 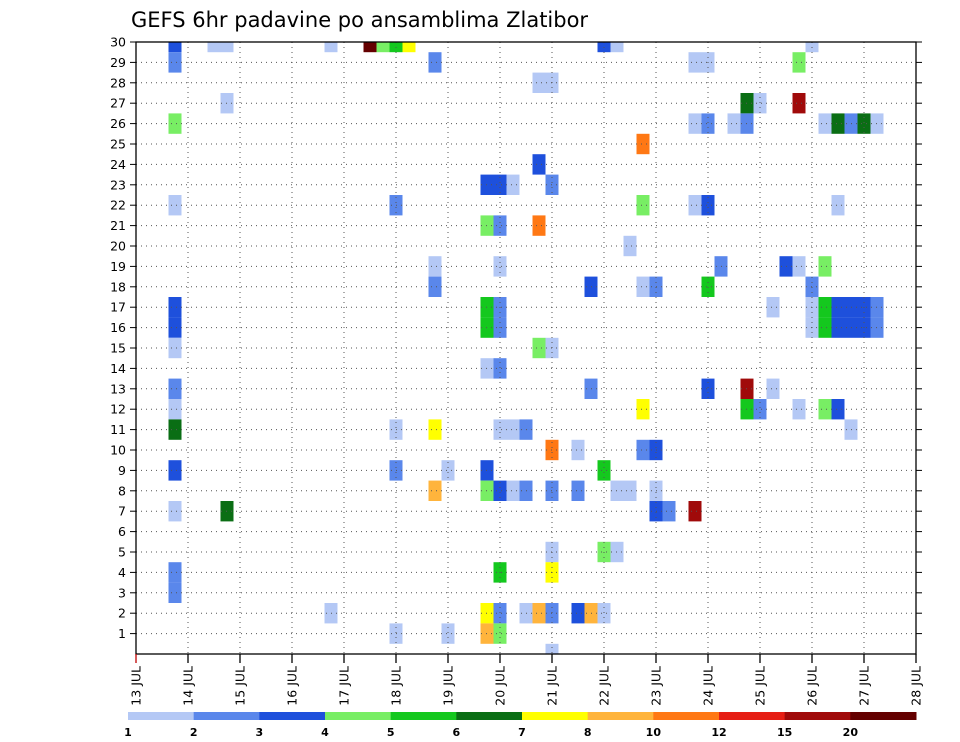 What do you see at coordinates (122, 633) in the screenshot?
I see `y-tick-label: 1` at bounding box center [122, 633].